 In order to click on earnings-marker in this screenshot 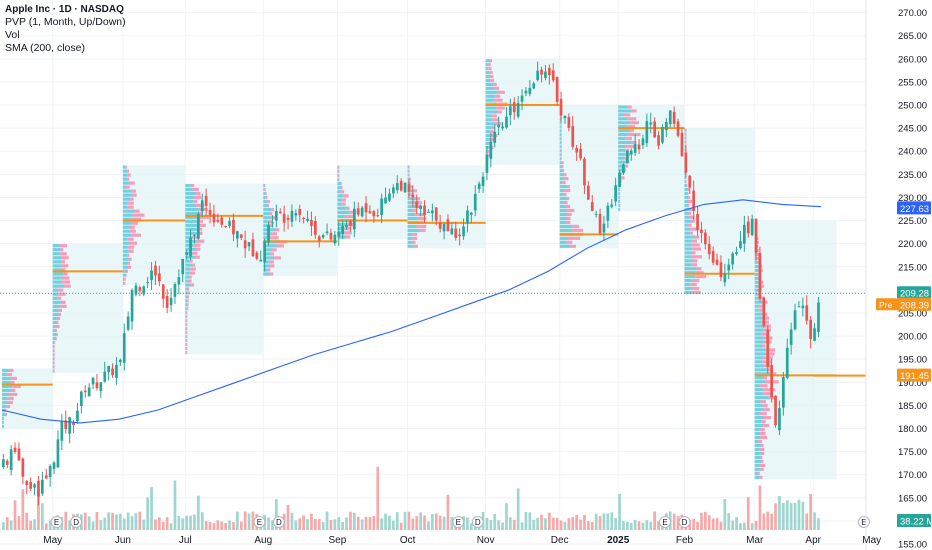, I will do `click(259, 522)`.